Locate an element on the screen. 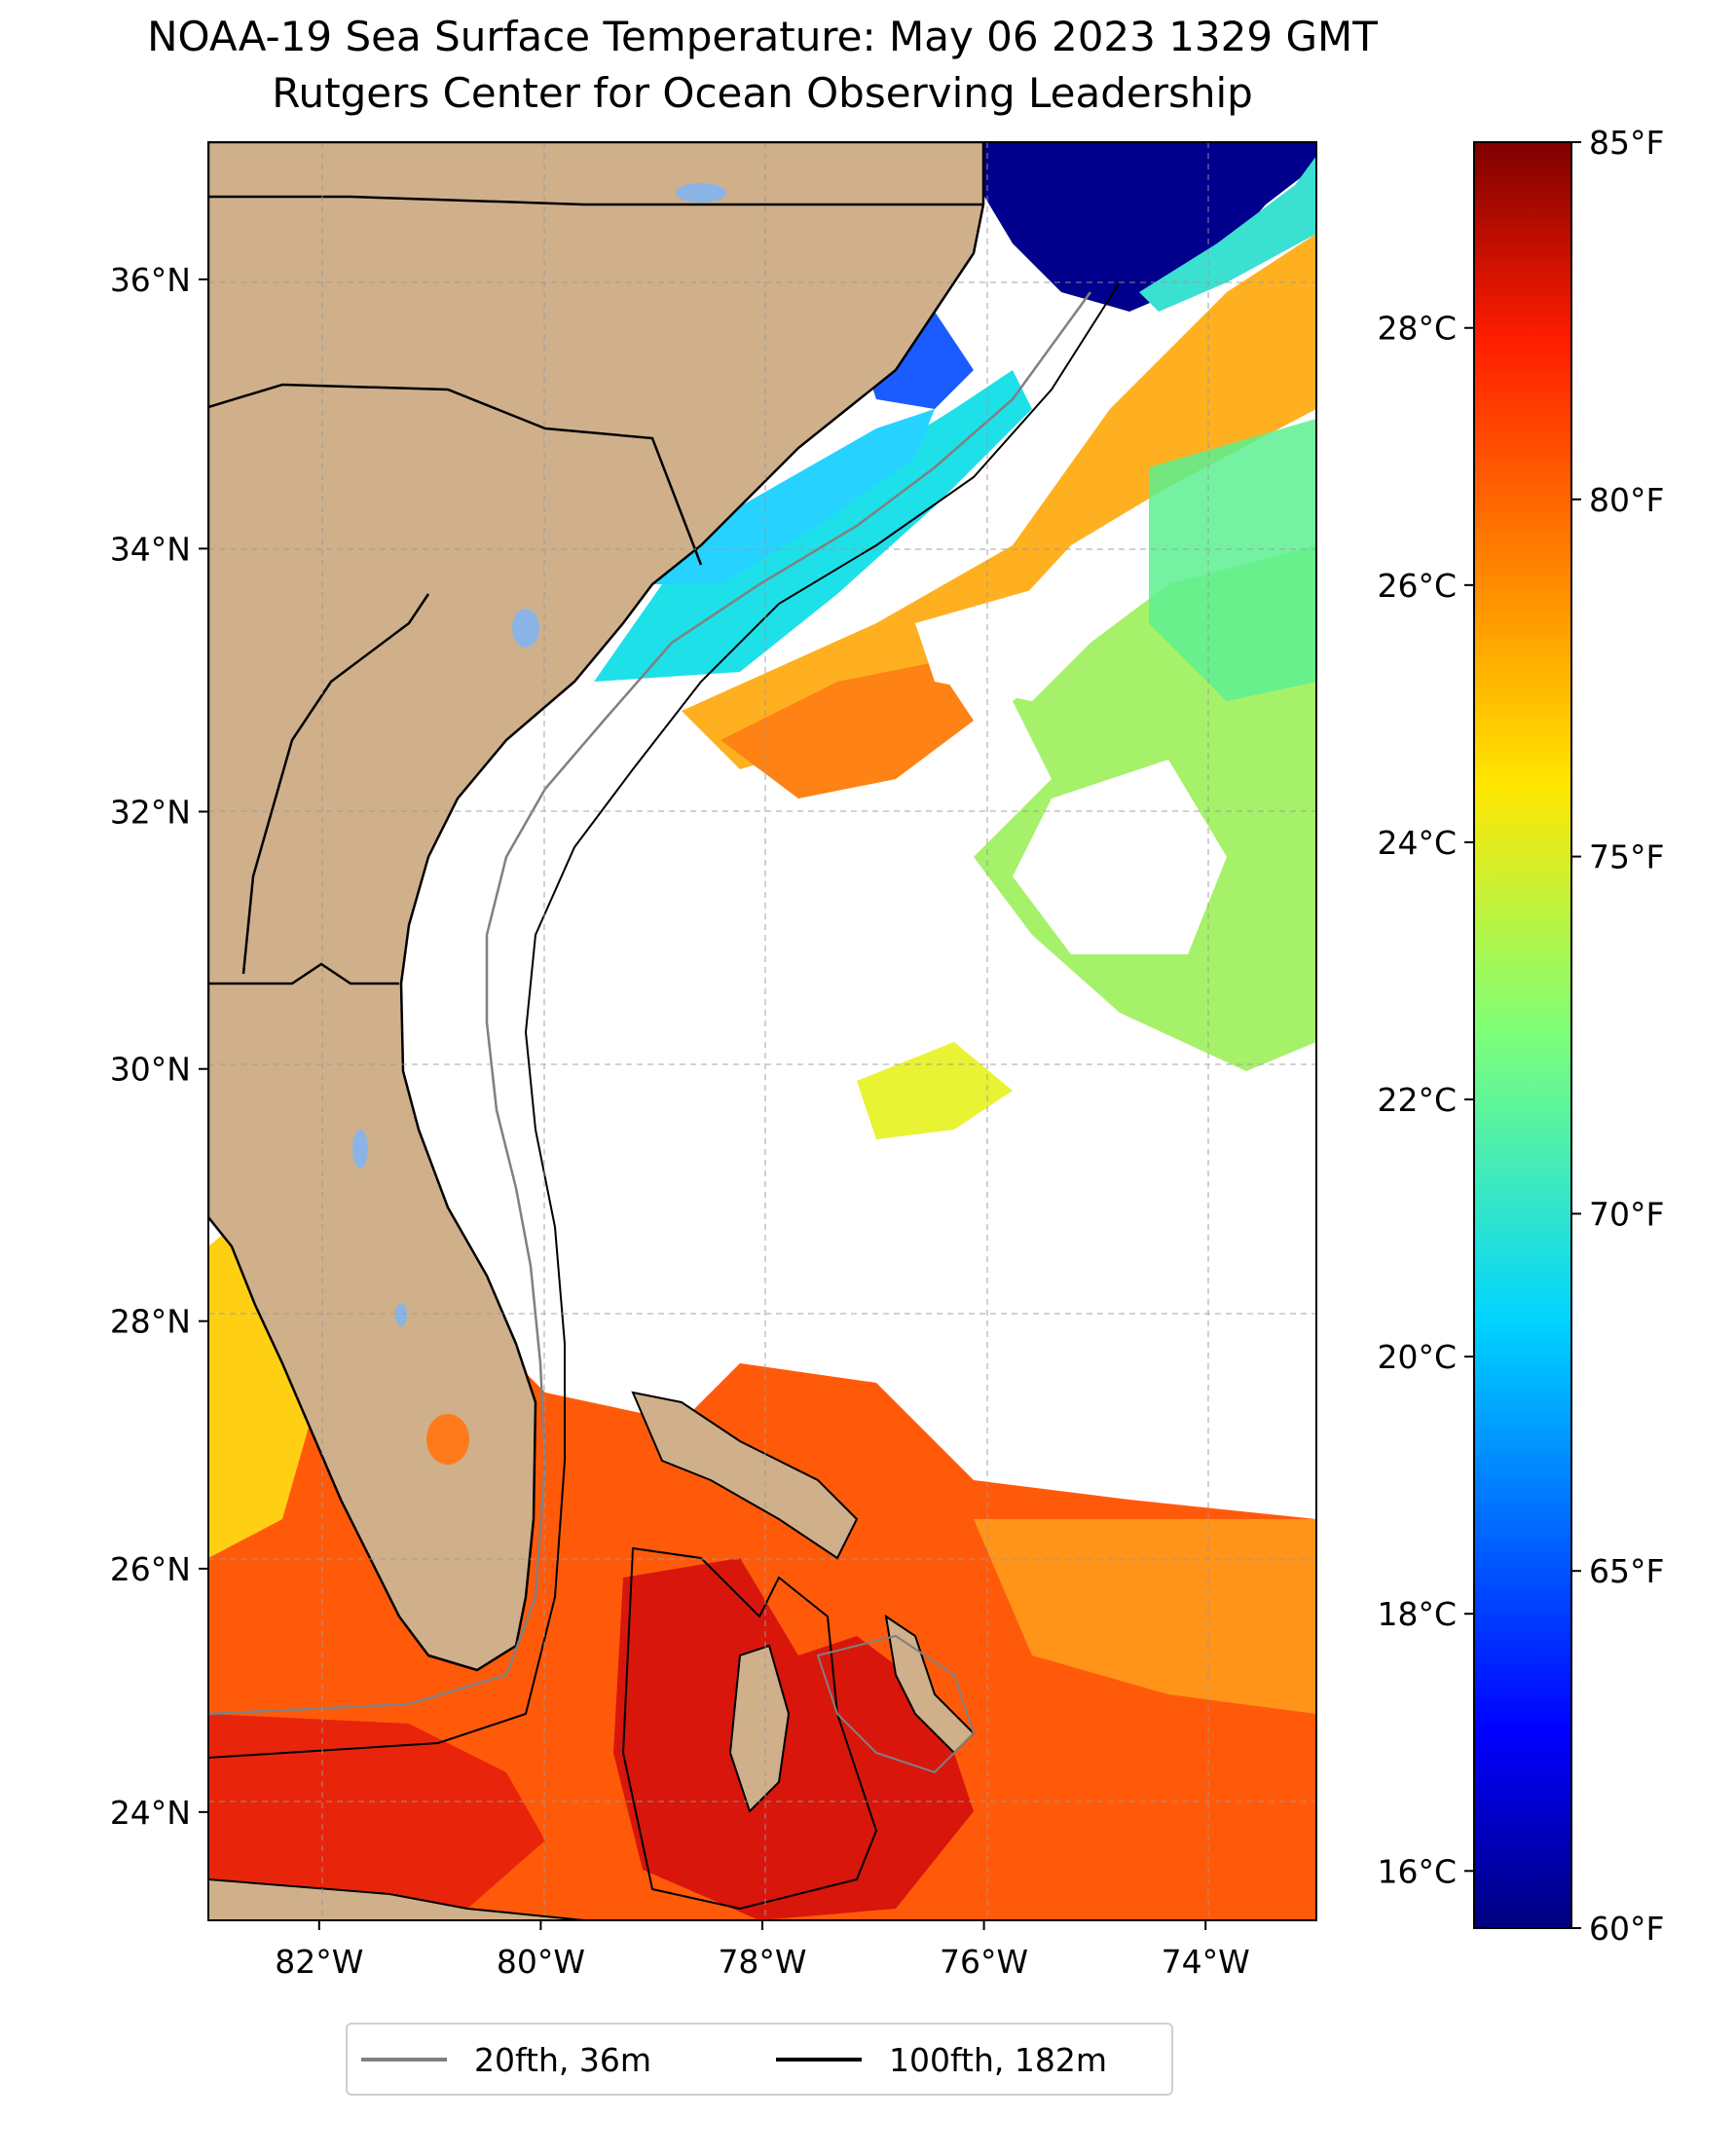  legend-label-100fth: 100fth, 182m is located at coordinates (998, 2059).